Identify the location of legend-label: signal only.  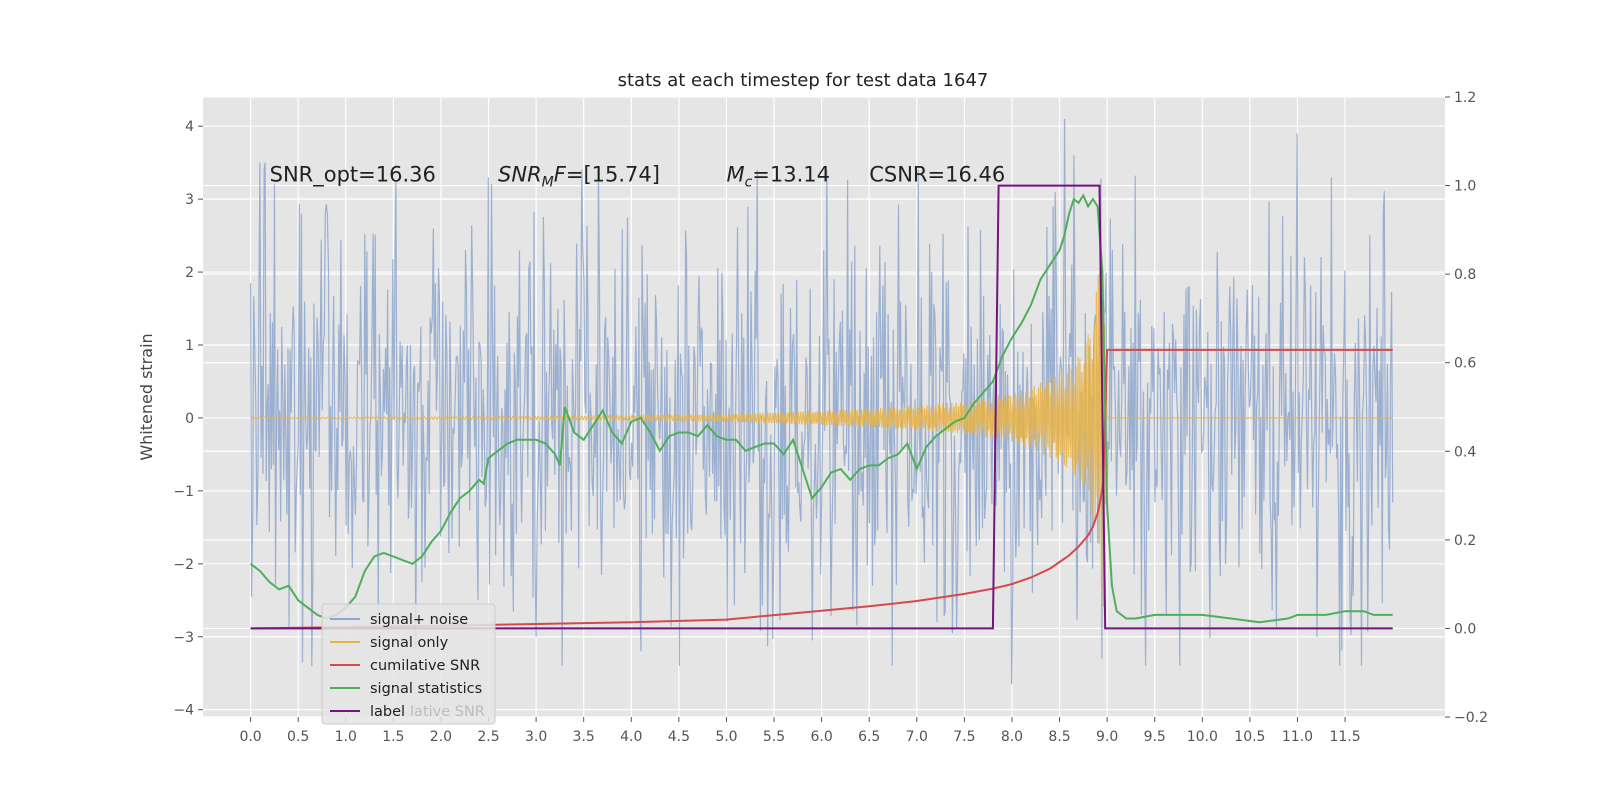
(409, 643).